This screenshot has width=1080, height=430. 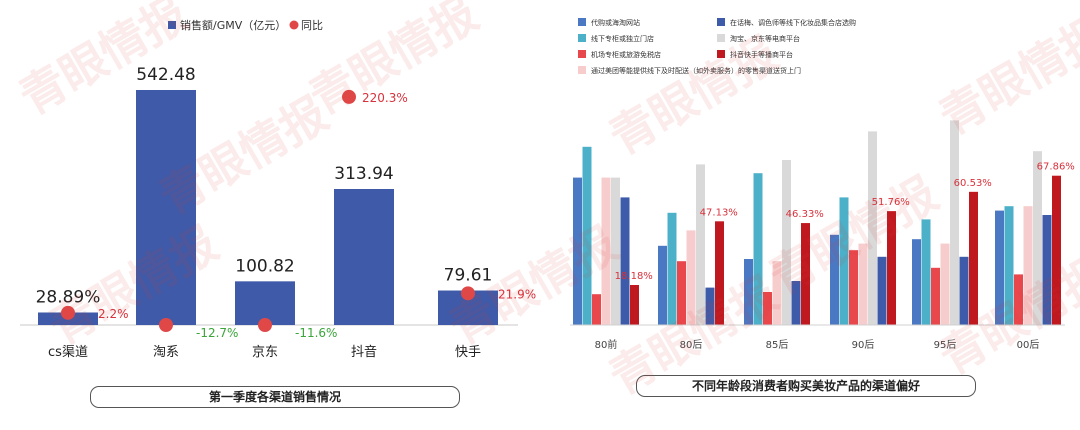 What do you see at coordinates (606, 344) in the screenshot?
I see `x-tick-label: 80前` at bounding box center [606, 344].